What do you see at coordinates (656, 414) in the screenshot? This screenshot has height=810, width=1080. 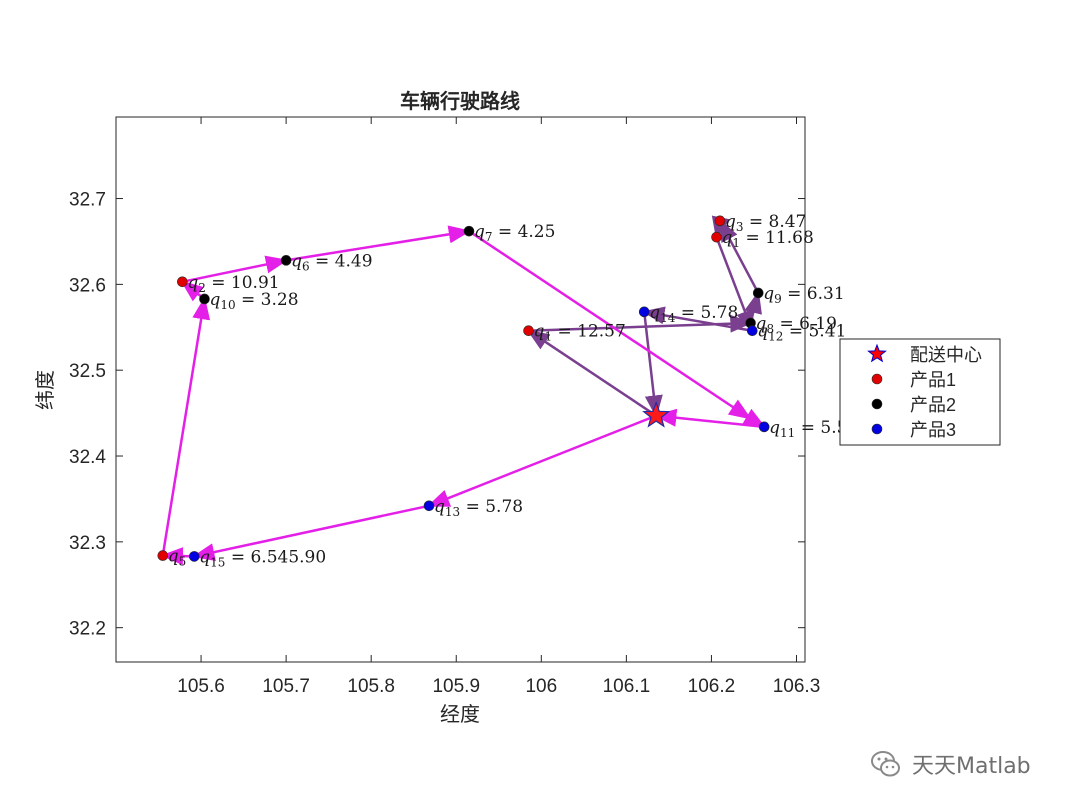 I see `depot-star` at bounding box center [656, 414].